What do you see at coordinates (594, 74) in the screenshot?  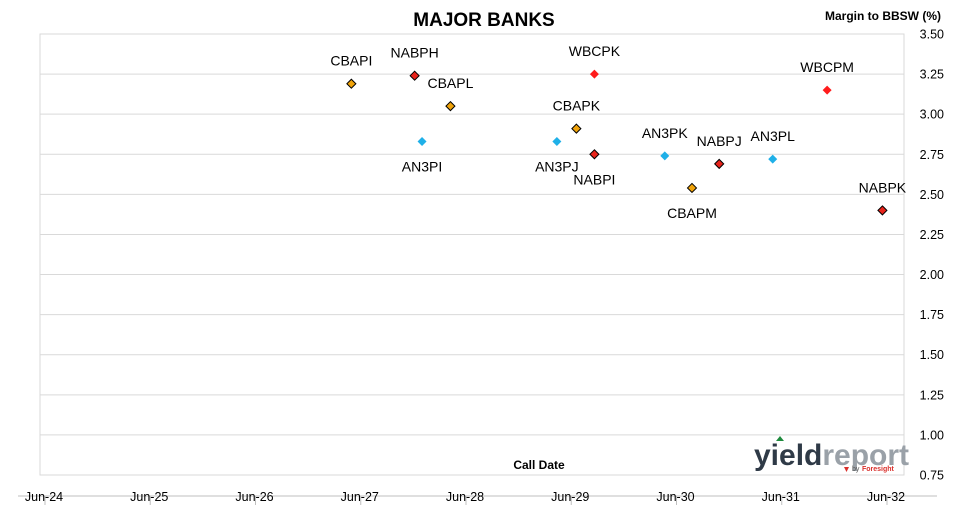 I see `data-point-wbcpk` at bounding box center [594, 74].